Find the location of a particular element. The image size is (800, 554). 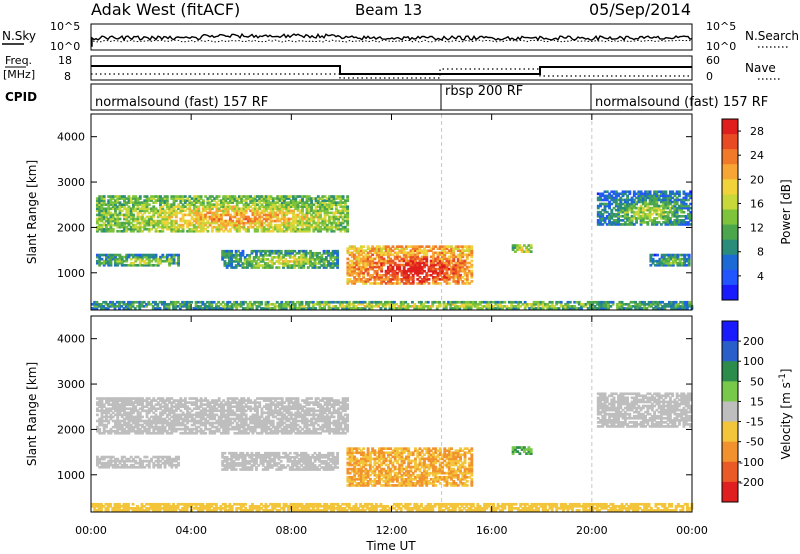

freq-tick-top: 18 is located at coordinates (65, 60).